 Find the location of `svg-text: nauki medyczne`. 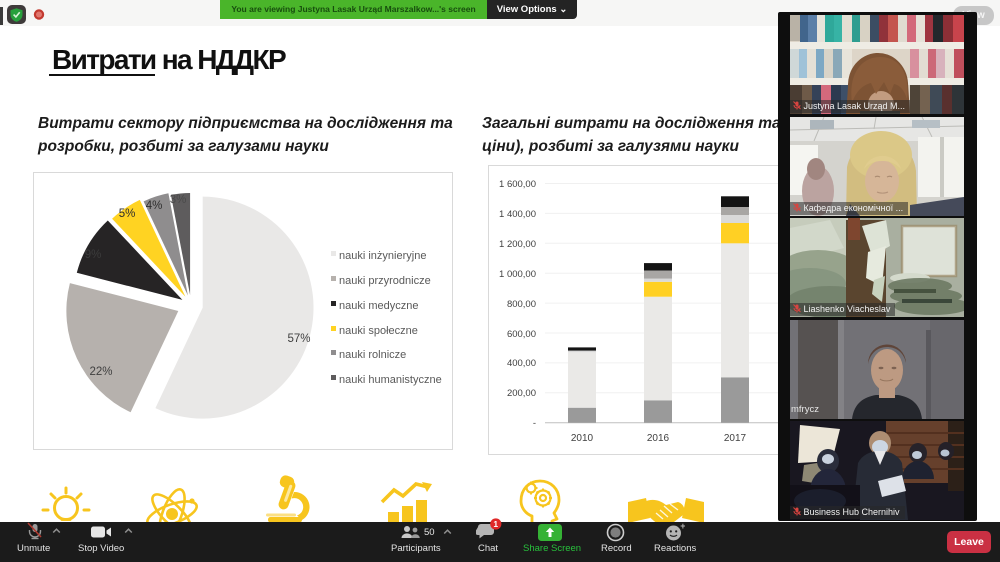

svg-text: nauki medyczne is located at coordinates (379, 306).